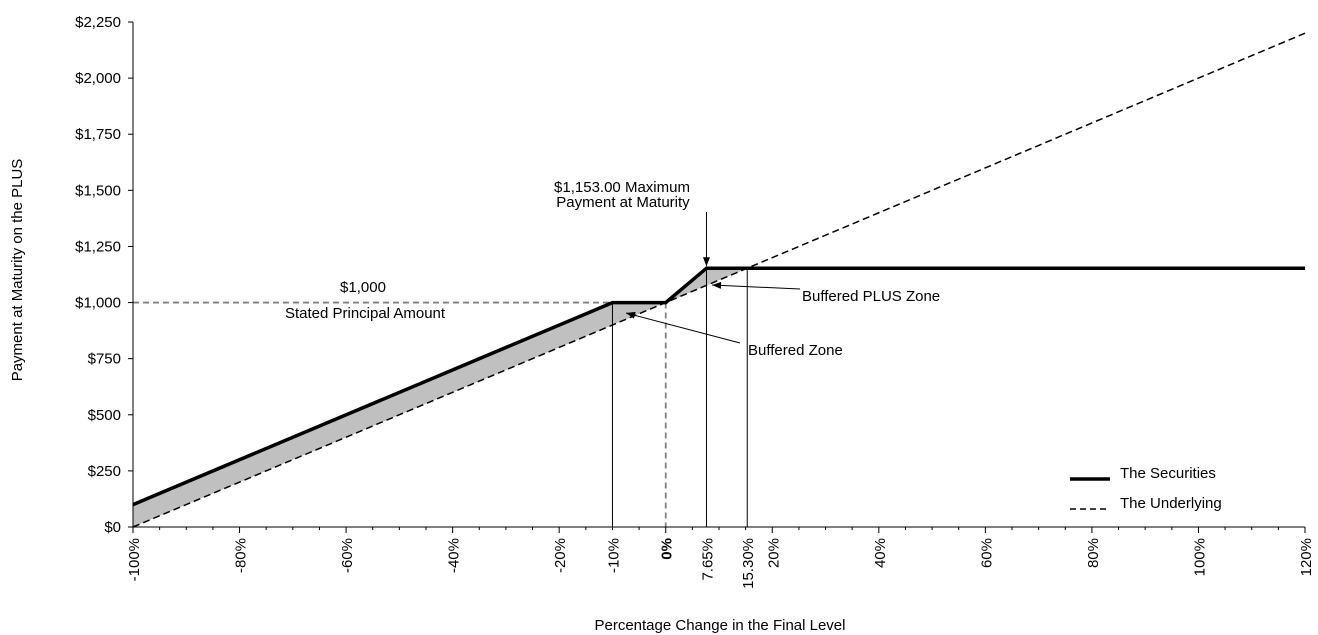 The image size is (1318, 635). What do you see at coordinates (104, 359) in the screenshot?
I see `y-tick-label: $750` at bounding box center [104, 359].